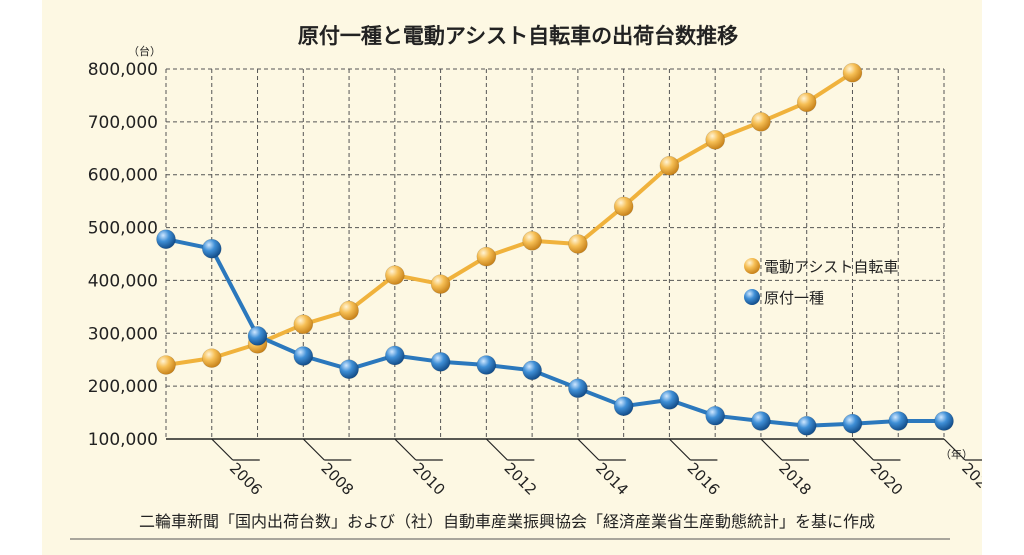 This screenshot has height=555, width=1024. I want to click on y-tick-label: 700,000, so click(123, 123).